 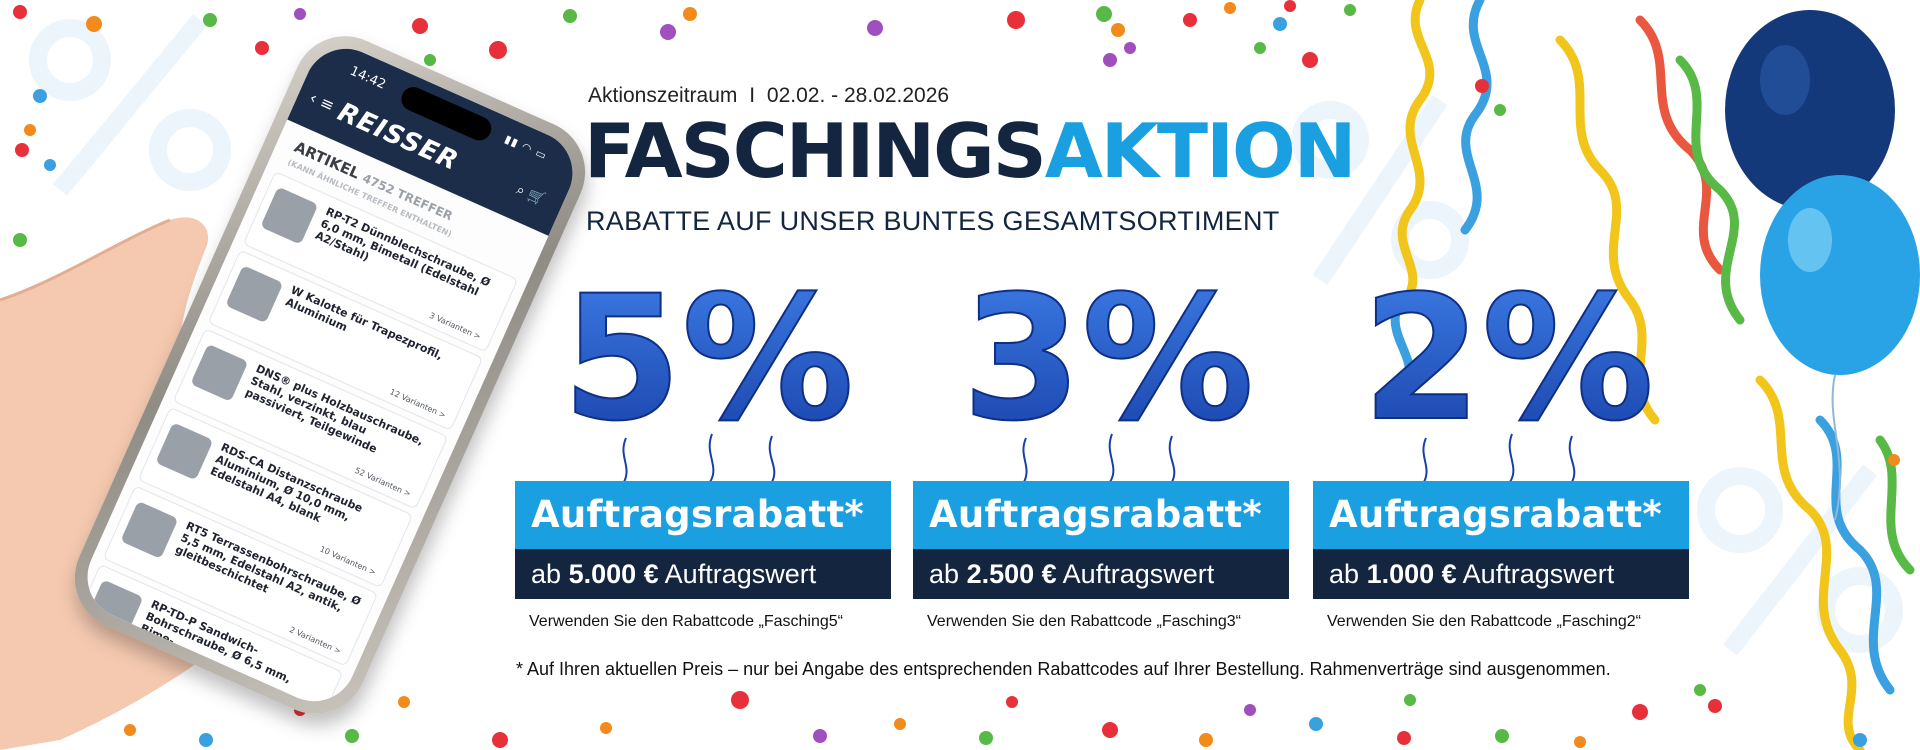 What do you see at coordinates (1107, 364) in the screenshot?
I see `percent-value: 3%` at bounding box center [1107, 364].